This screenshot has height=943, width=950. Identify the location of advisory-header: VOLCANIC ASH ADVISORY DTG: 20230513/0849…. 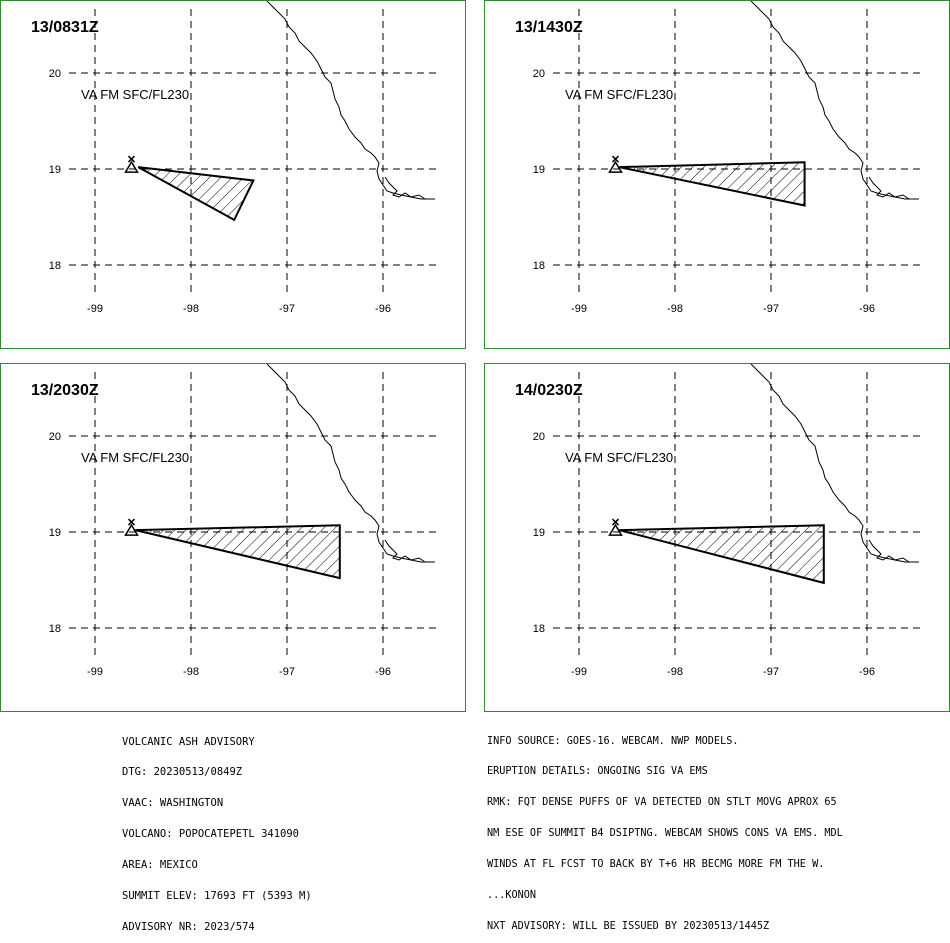
(217, 829).